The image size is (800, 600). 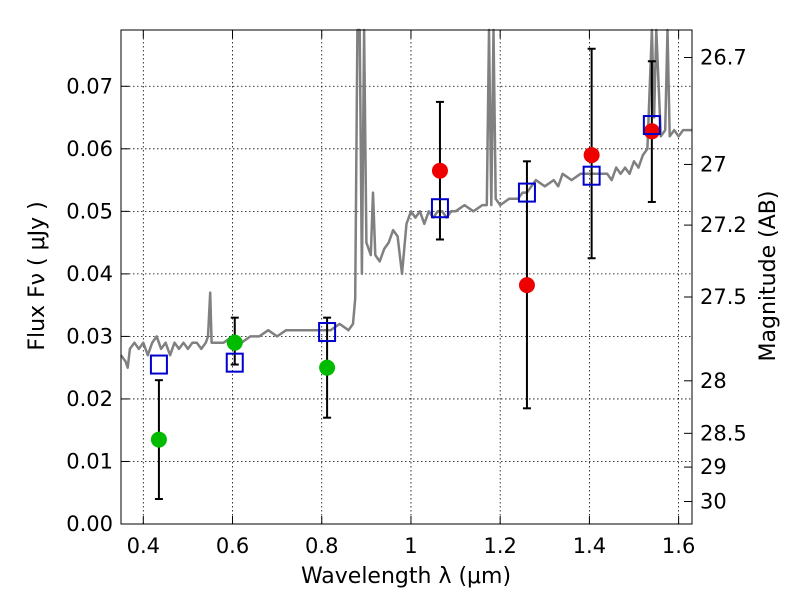 What do you see at coordinates (723, 58) in the screenshot?
I see `y2-tick-label: 26.7` at bounding box center [723, 58].